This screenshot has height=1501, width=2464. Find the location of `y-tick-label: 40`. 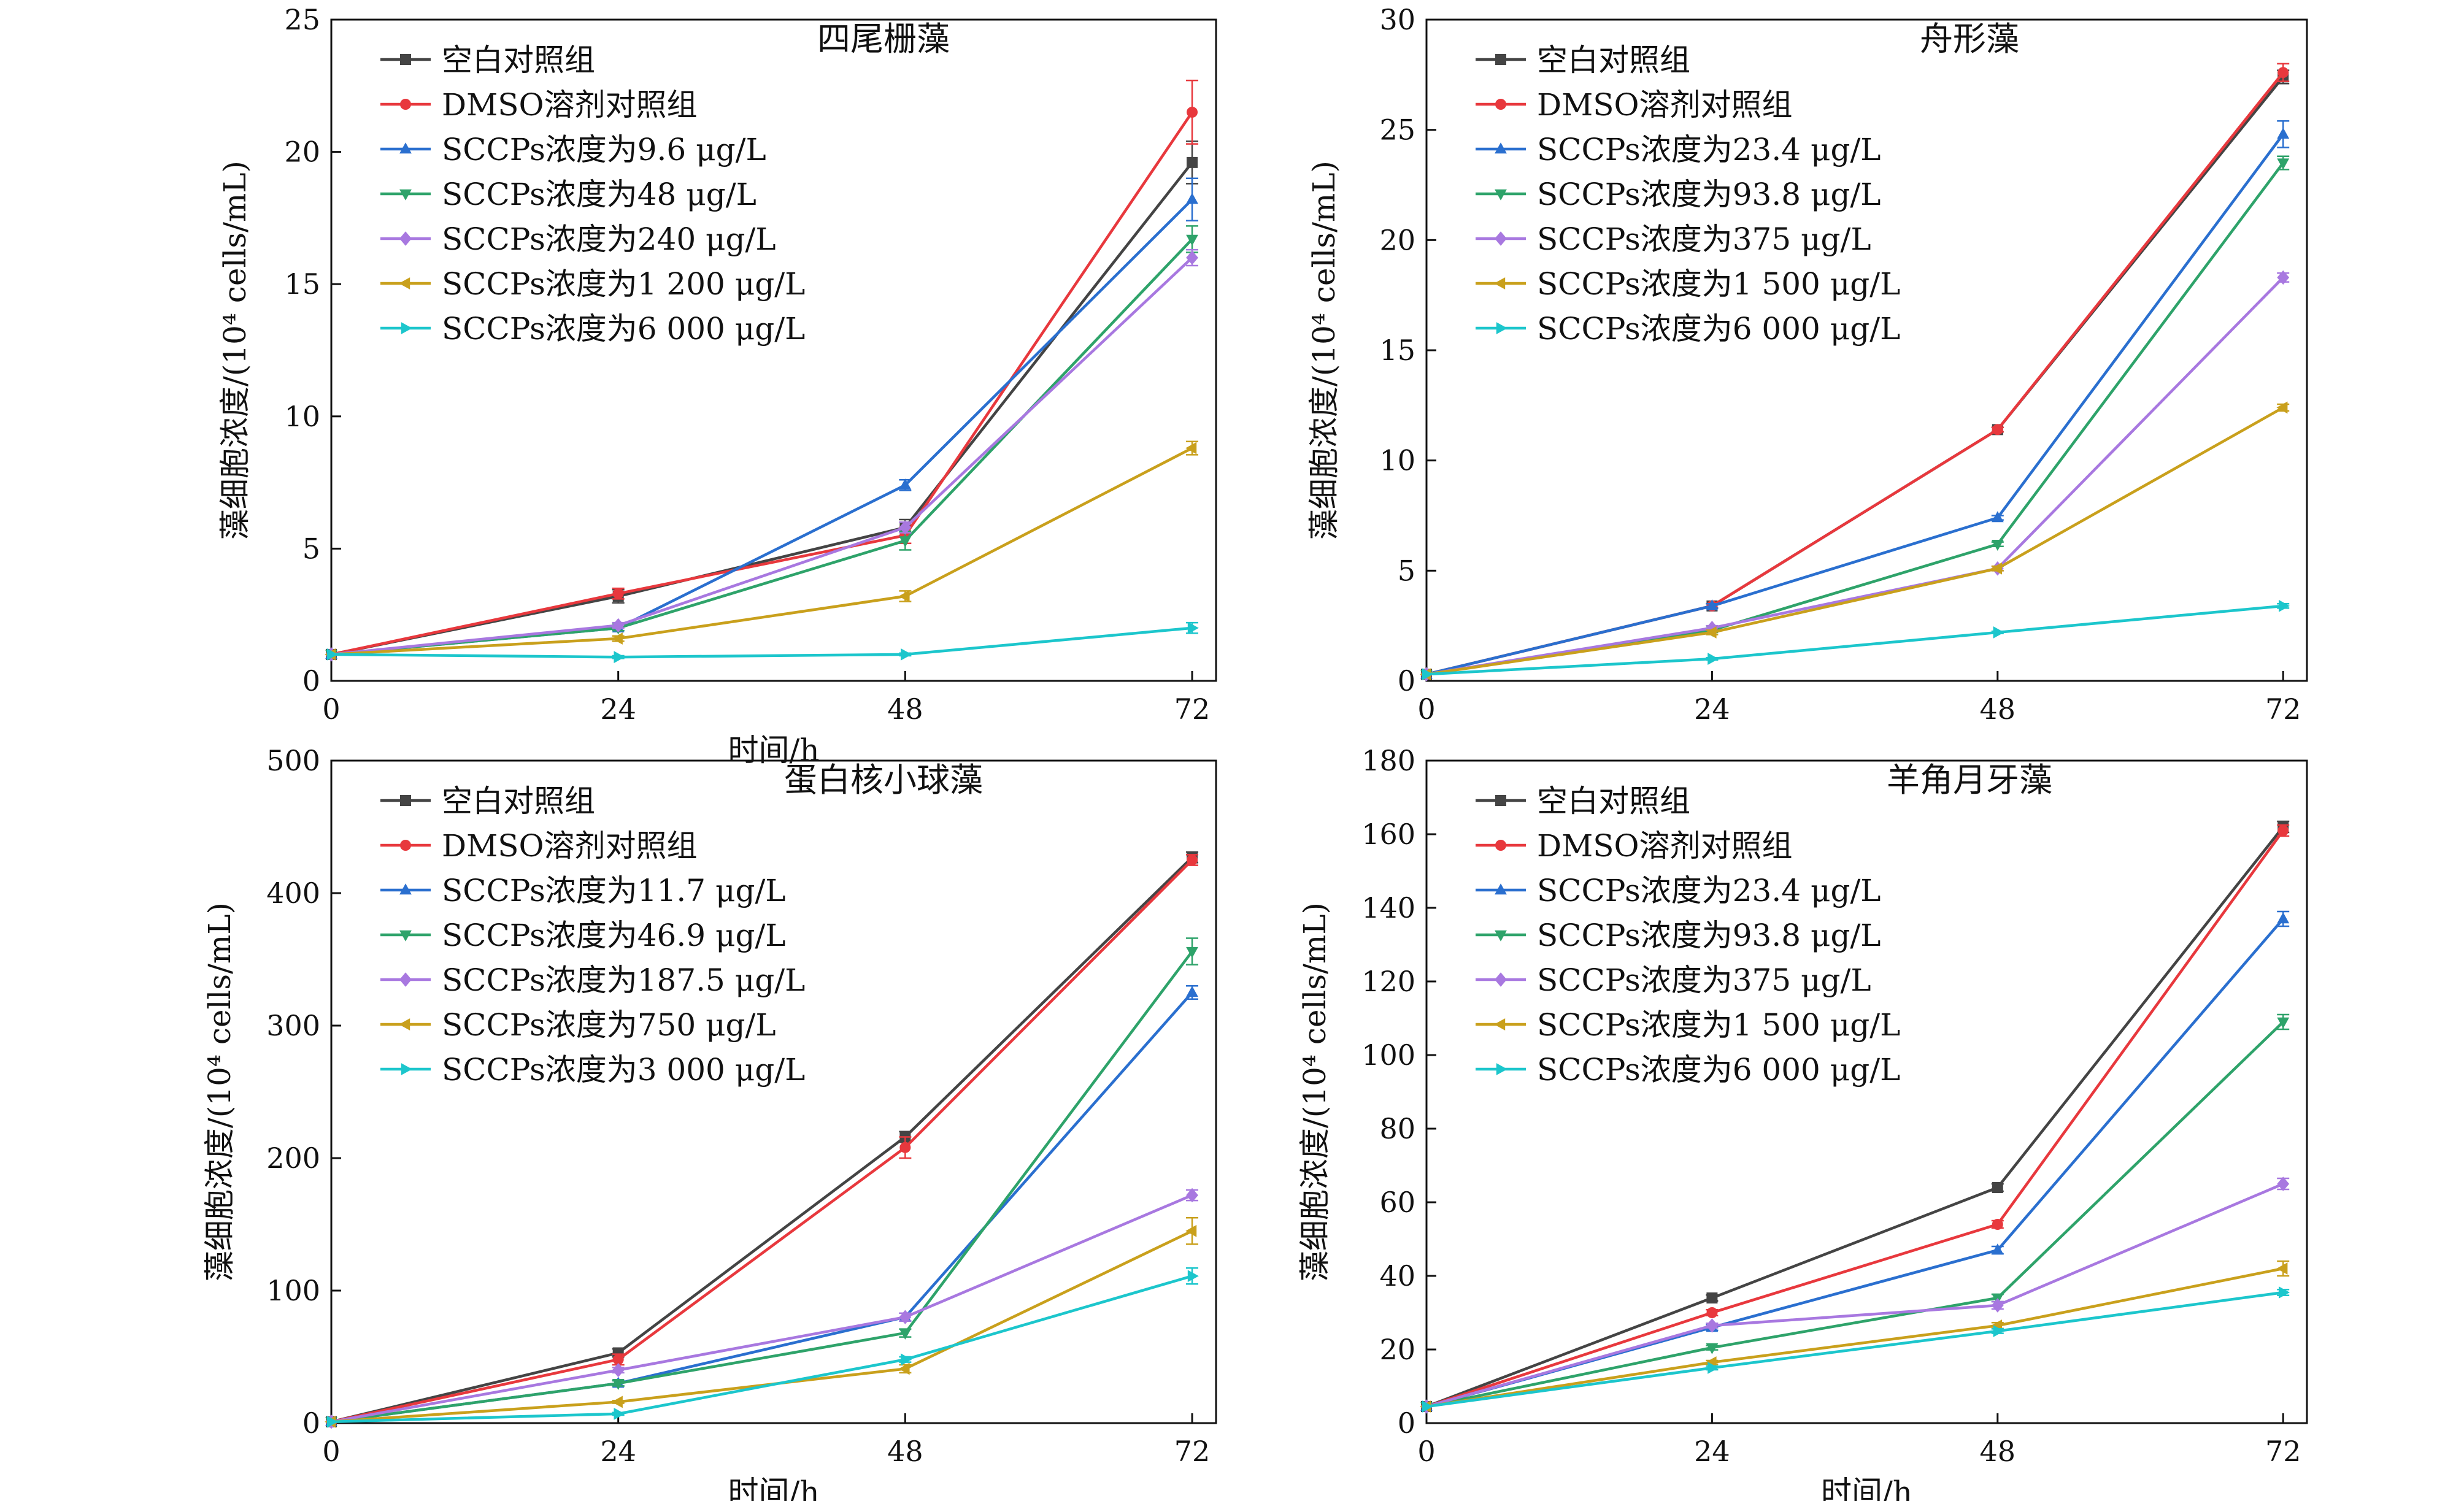

y-tick-label: 40 is located at coordinates (1397, 1276).